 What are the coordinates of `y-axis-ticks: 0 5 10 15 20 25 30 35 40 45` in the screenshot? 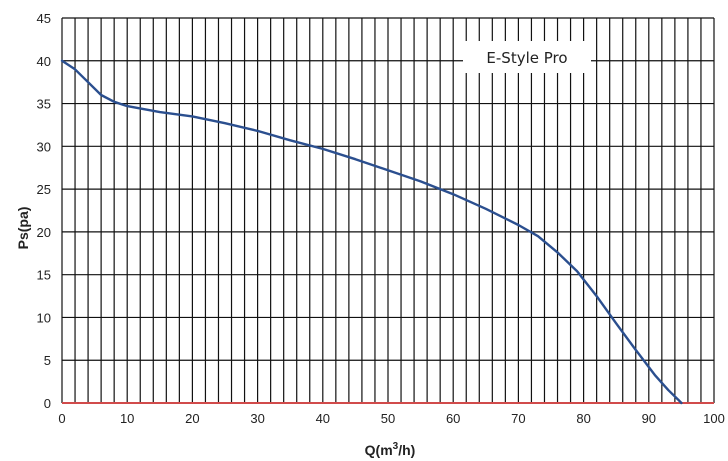 It's located at (44, 211).